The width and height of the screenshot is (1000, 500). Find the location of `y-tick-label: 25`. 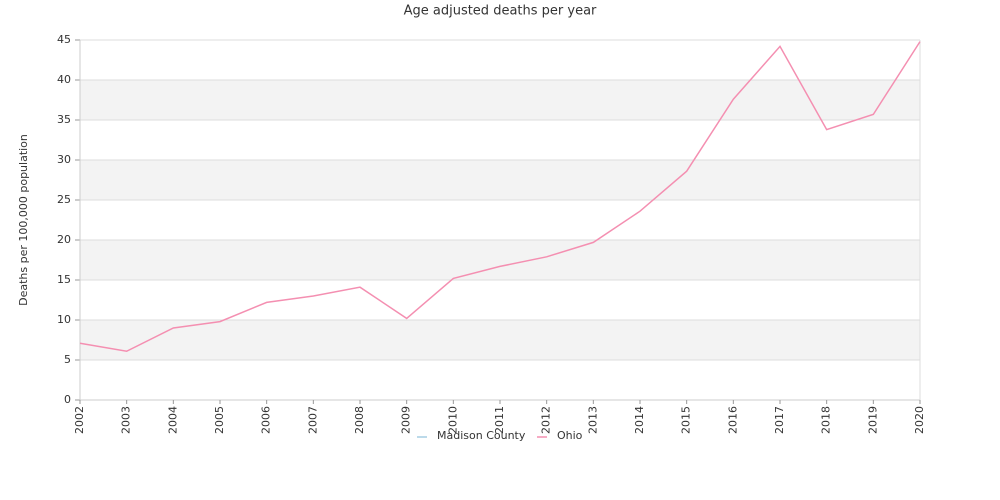

y-tick-label: 25 is located at coordinates (64, 199).